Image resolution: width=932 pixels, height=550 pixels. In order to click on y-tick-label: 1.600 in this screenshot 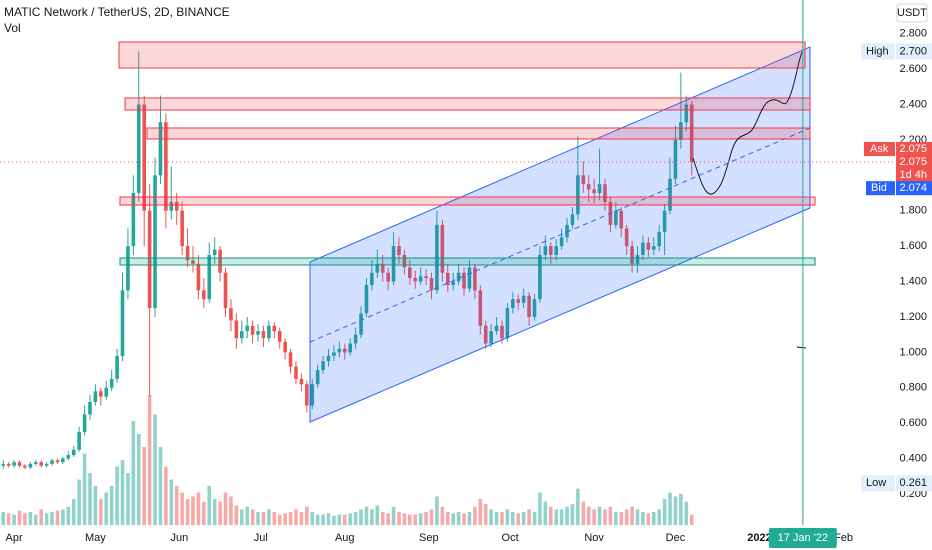, I will do `click(913, 246)`.